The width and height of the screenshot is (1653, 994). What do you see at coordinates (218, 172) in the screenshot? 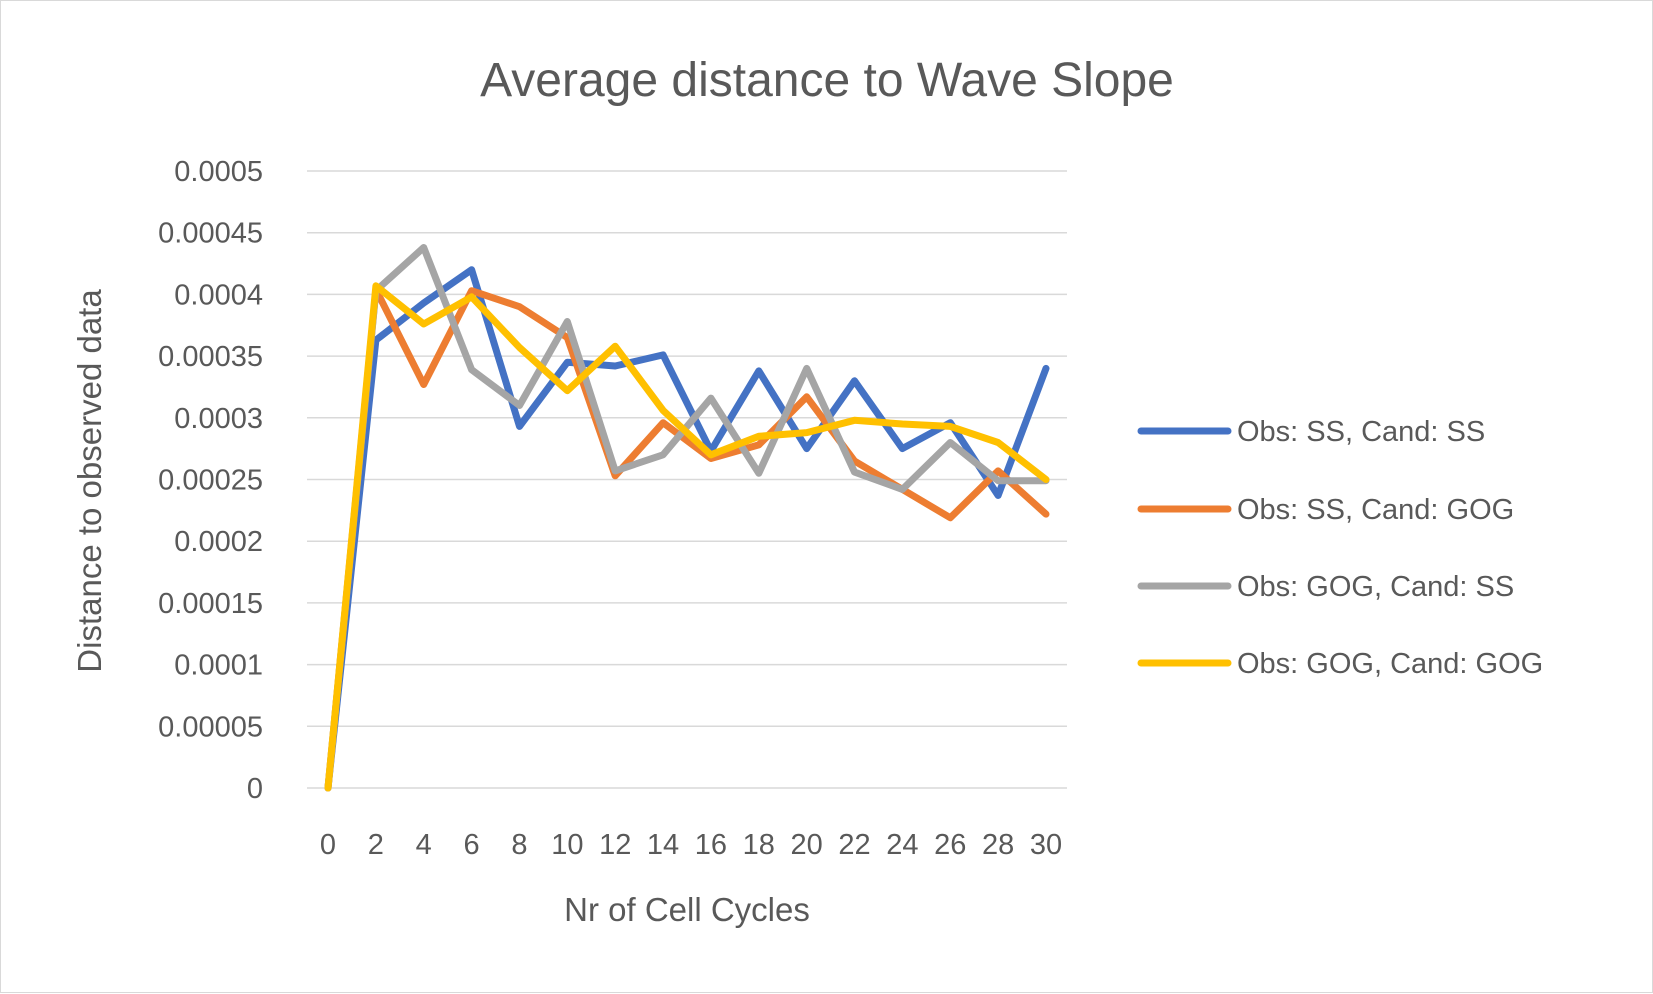
I see `y-tick-label: 0.0005` at bounding box center [218, 172].